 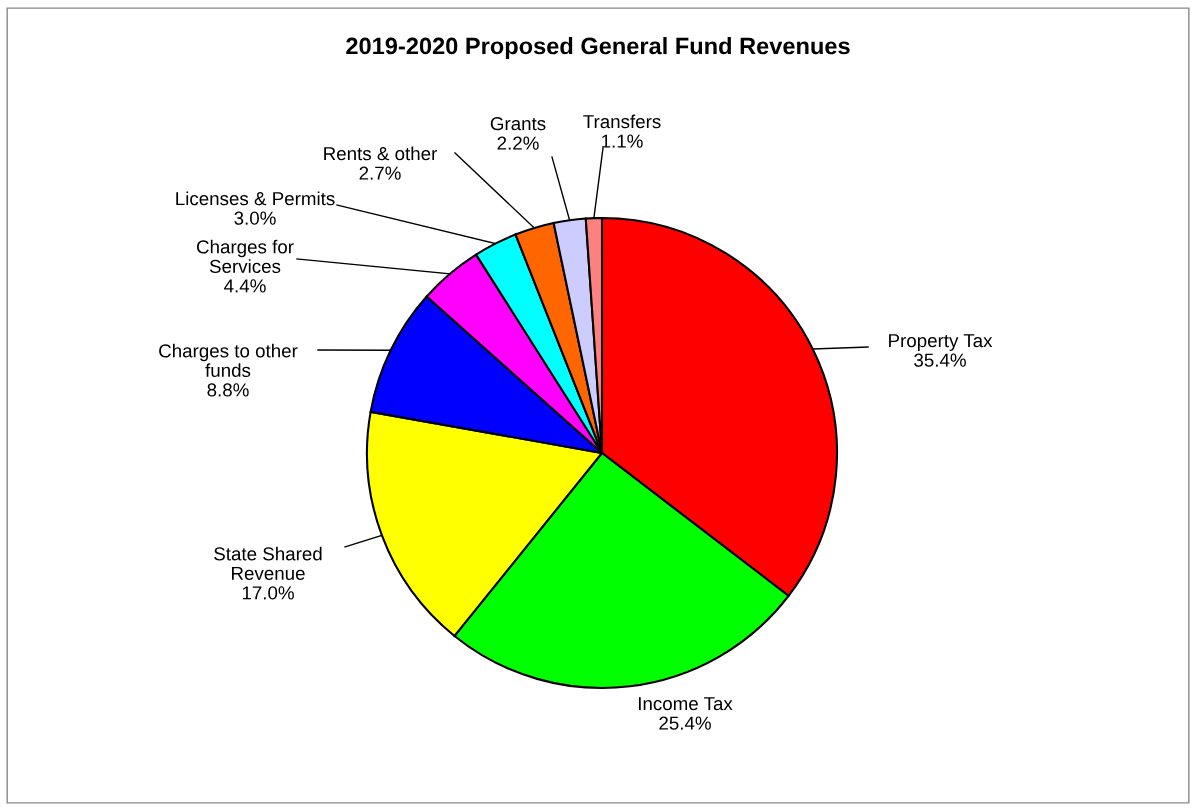 What do you see at coordinates (685, 723) in the screenshot?
I see `data-label: 25.4%` at bounding box center [685, 723].